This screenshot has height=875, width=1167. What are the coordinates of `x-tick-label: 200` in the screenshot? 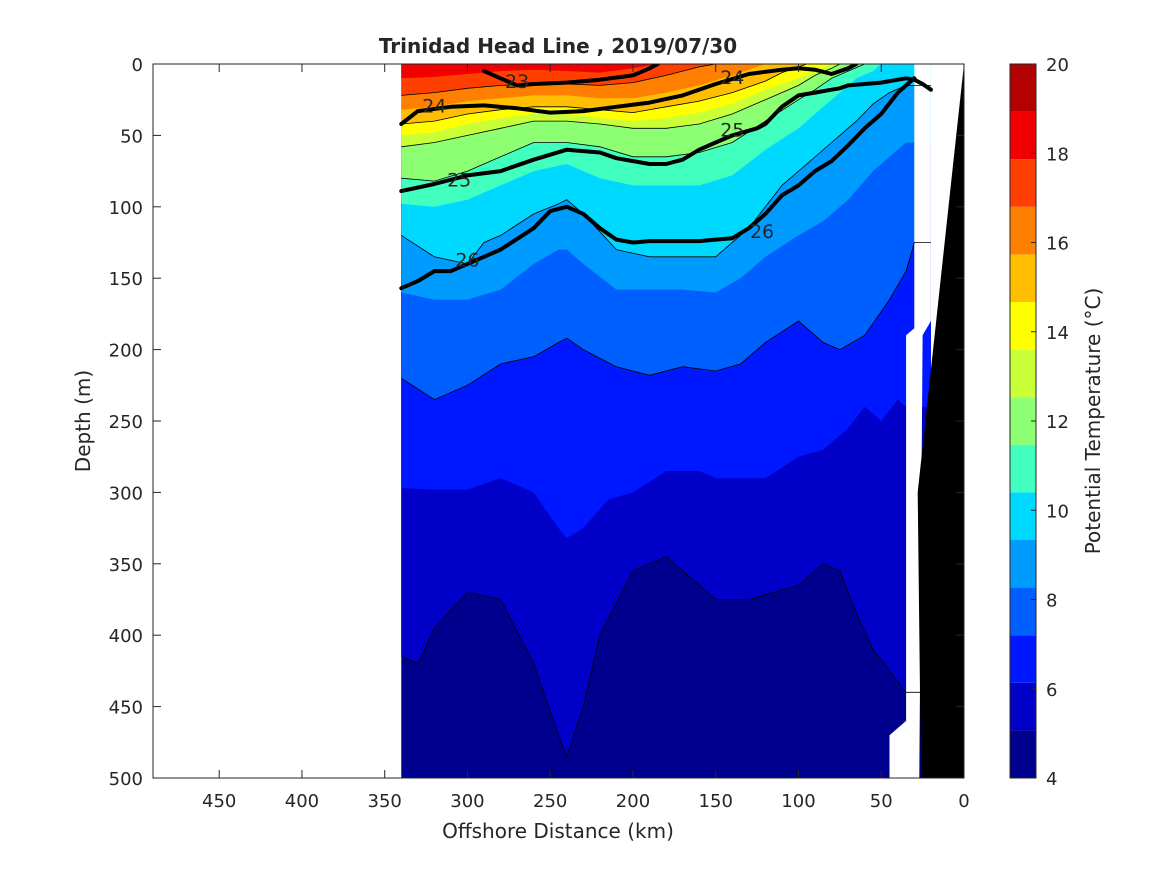 It's located at (633, 801).